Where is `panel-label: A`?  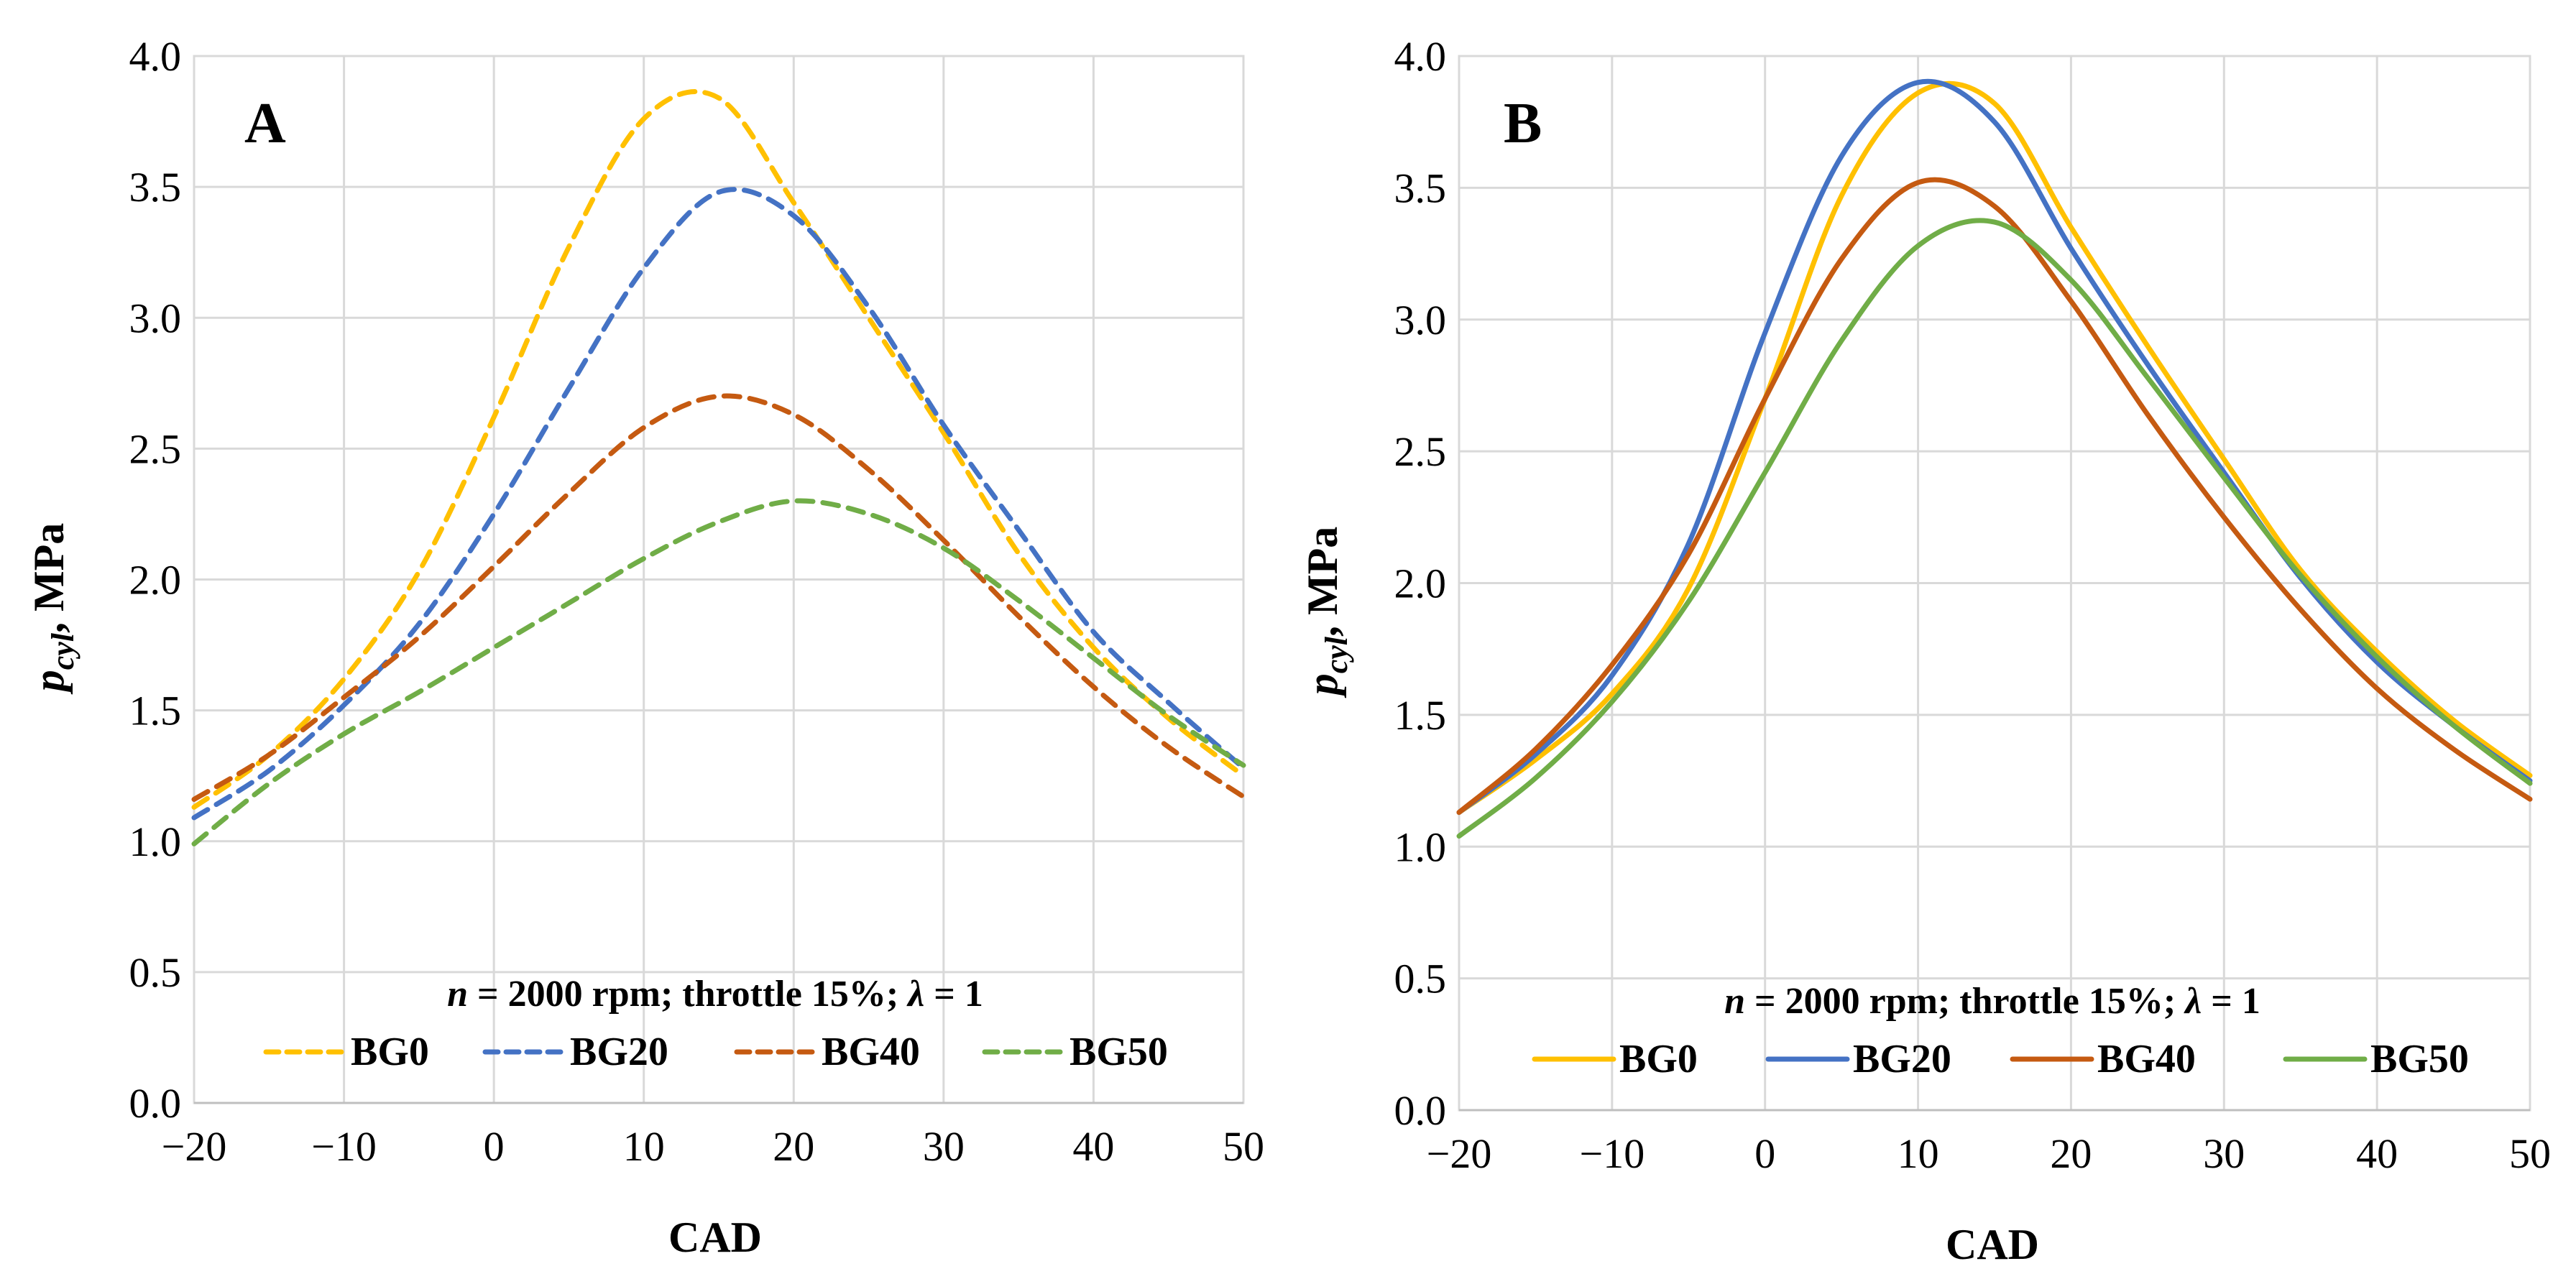 panel-label: A is located at coordinates (265, 123).